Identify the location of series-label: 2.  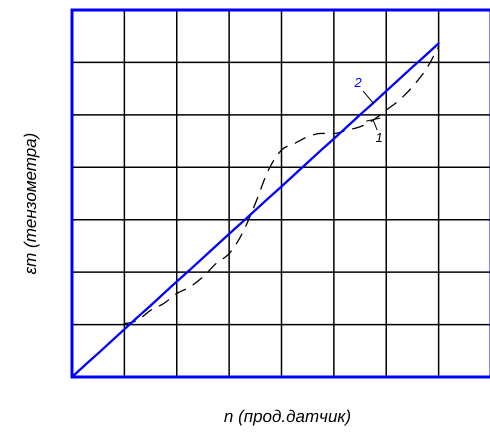
(358, 82).